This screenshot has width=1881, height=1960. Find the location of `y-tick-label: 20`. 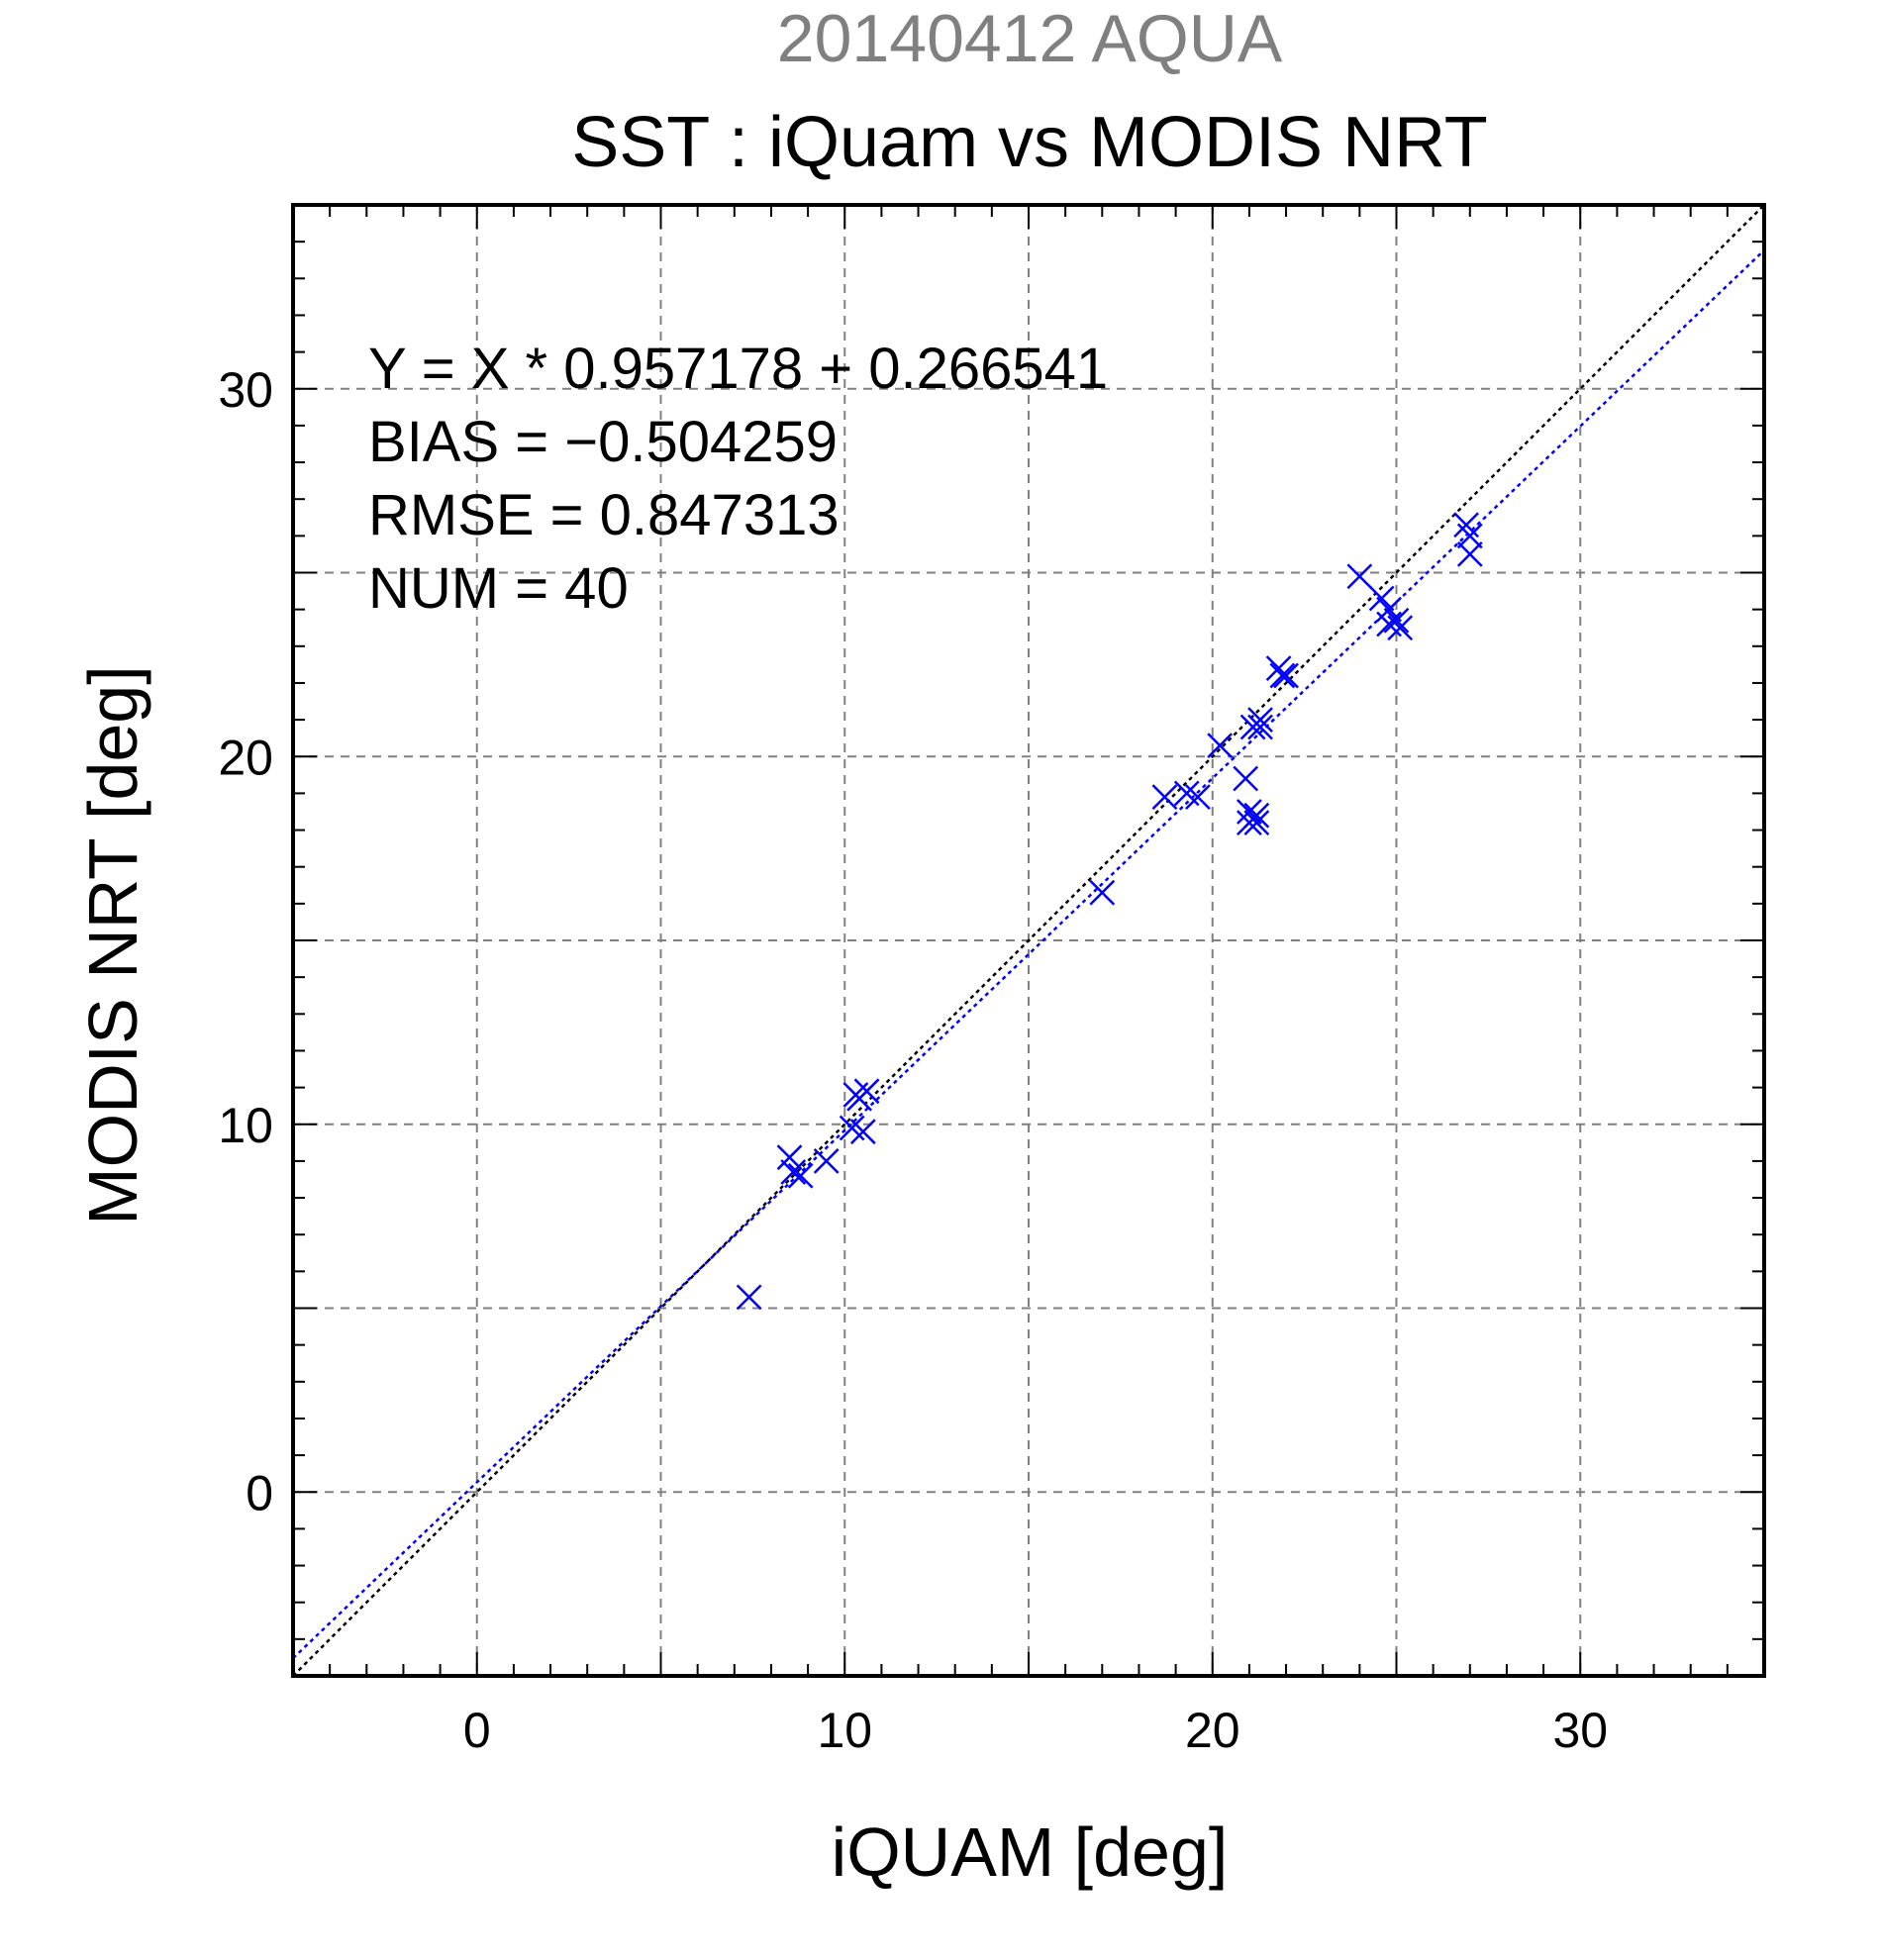

y-tick-label: 20 is located at coordinates (246, 757).